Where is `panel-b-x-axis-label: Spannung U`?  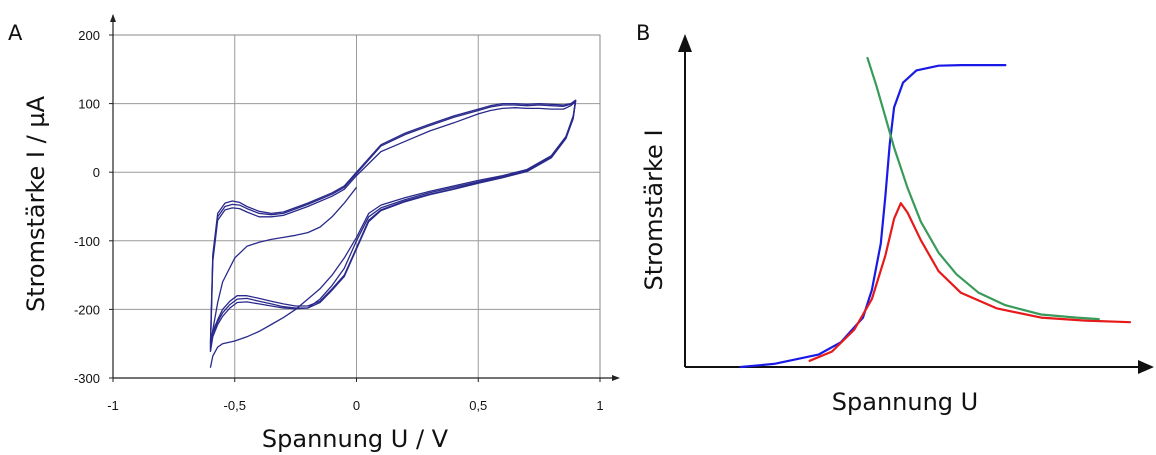
panel-b-x-axis-label: Spannung U is located at coordinates (905, 402).